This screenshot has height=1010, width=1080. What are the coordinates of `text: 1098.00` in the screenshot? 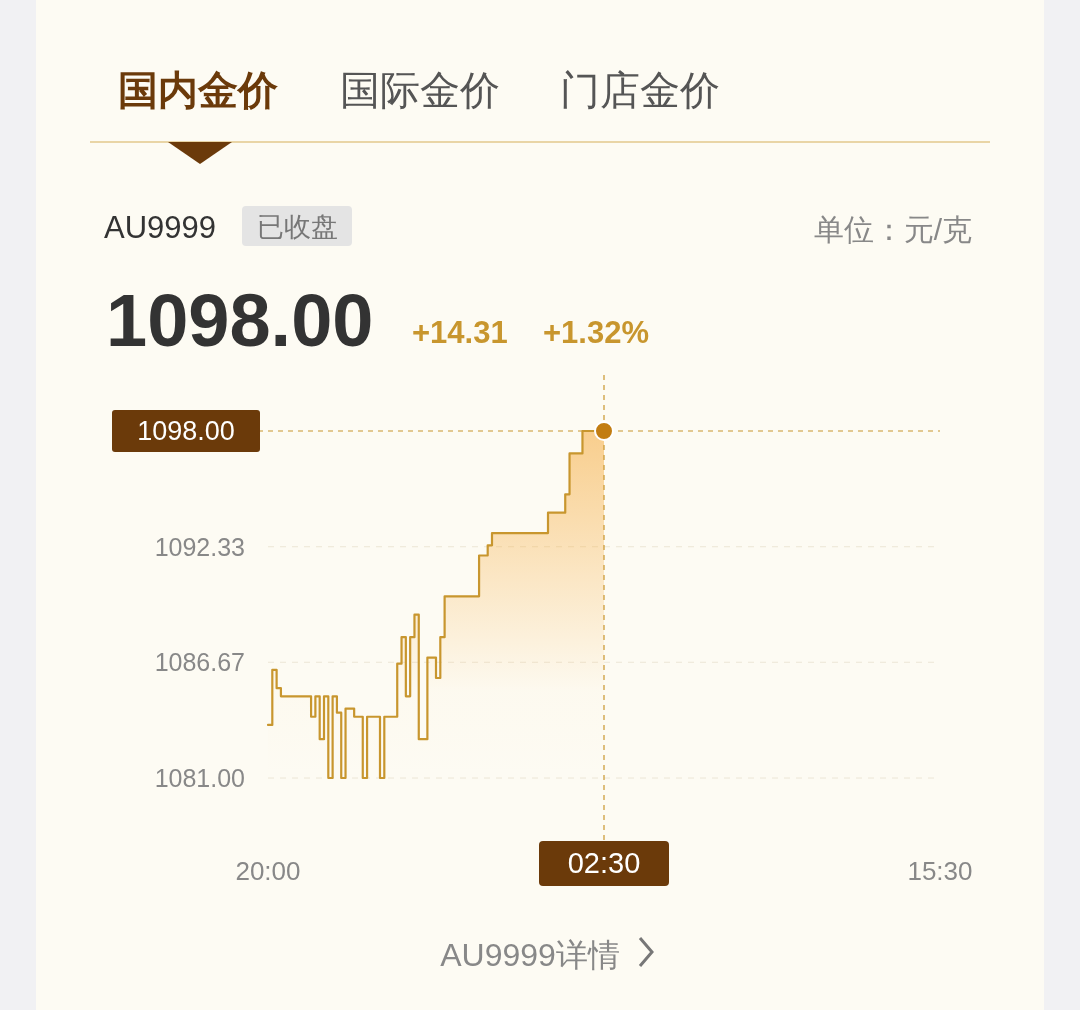 It's located at (240, 320).